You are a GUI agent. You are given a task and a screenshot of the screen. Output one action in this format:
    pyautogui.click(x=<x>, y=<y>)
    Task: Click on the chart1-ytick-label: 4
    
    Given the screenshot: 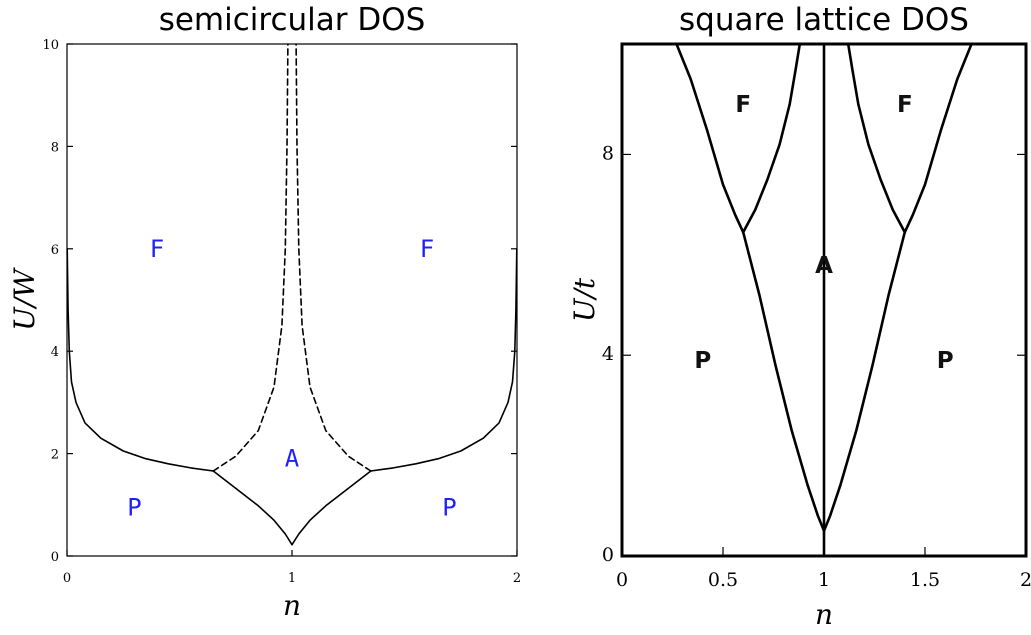 What is the action you would take?
    pyautogui.click(x=55, y=352)
    